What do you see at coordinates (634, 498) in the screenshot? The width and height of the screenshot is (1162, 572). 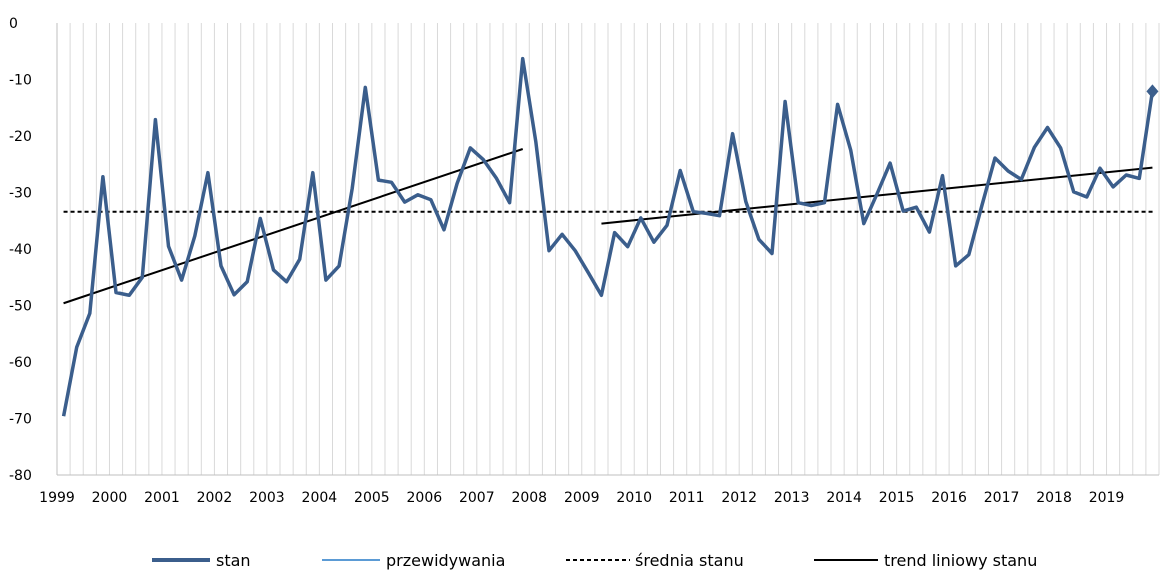 I see `x-tick-label: 2010` at bounding box center [634, 498].